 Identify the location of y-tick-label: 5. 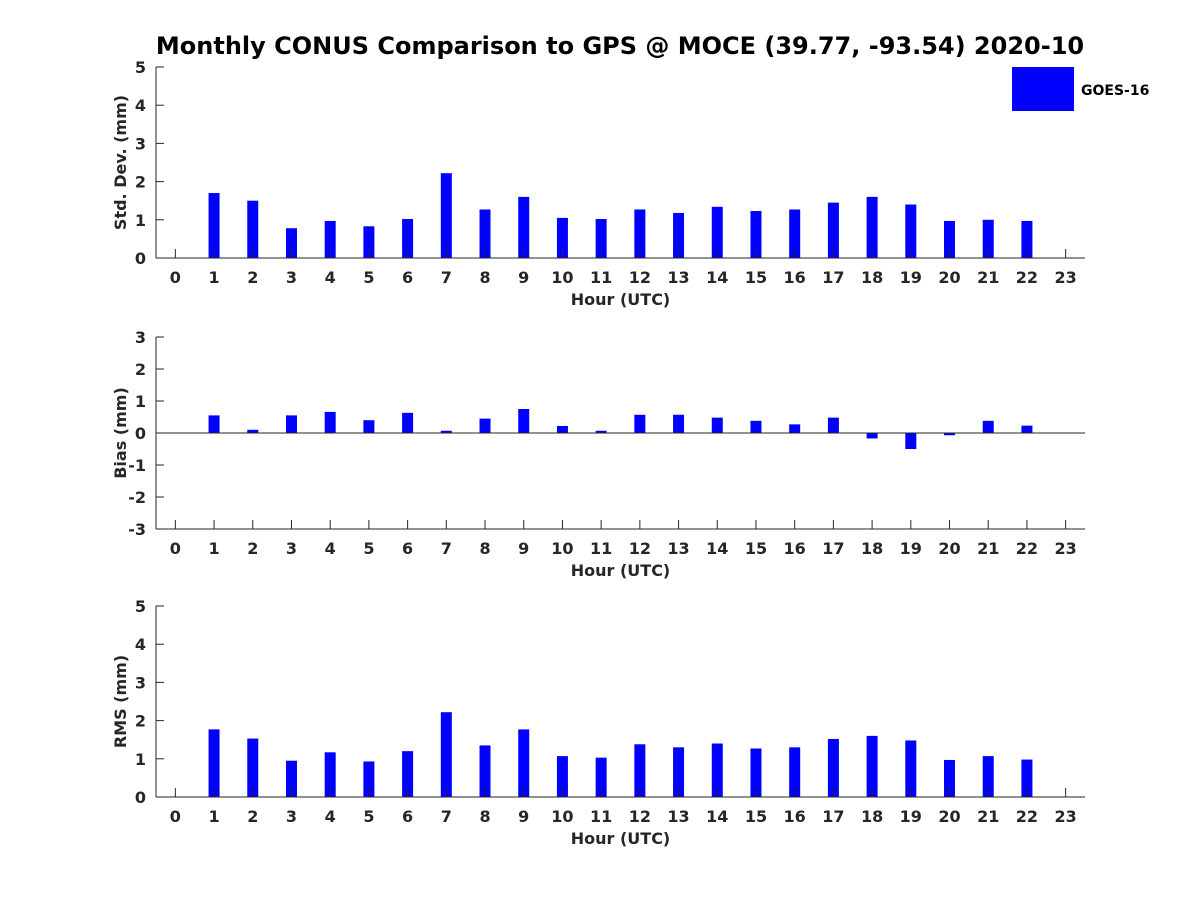
(140, 606).